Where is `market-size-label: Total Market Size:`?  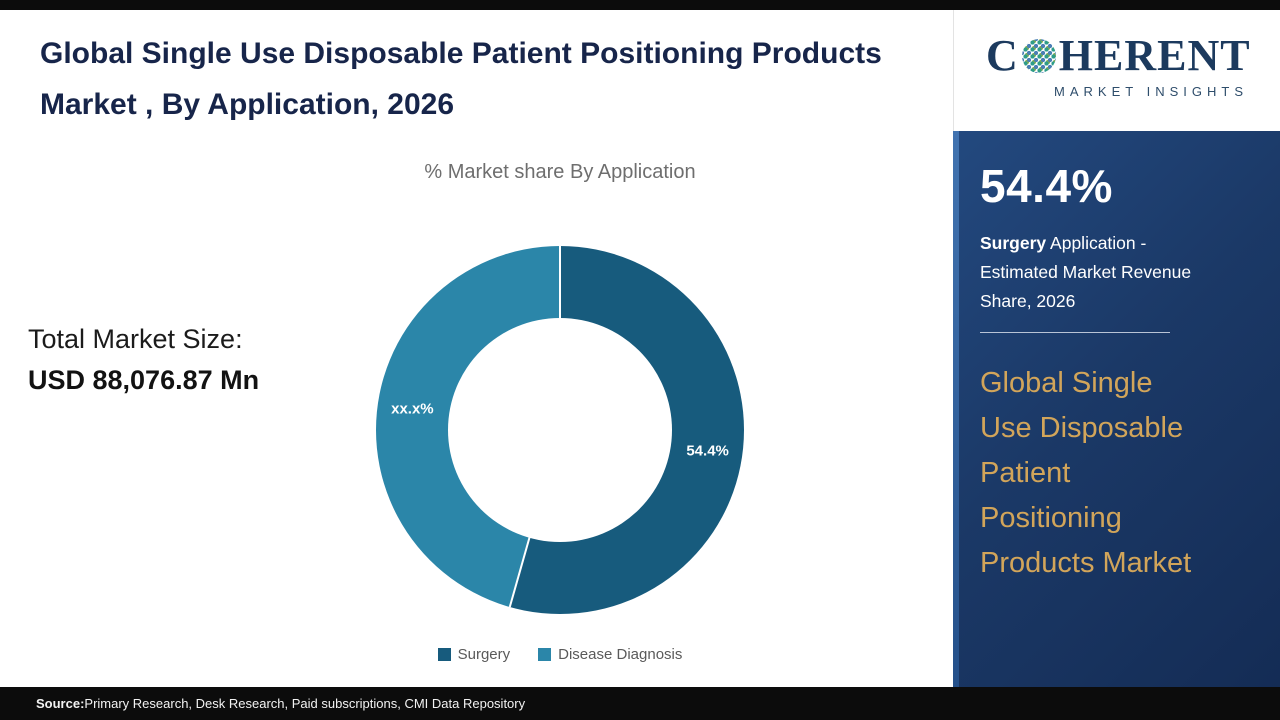 market-size-label: Total Market Size: is located at coordinates (135, 339).